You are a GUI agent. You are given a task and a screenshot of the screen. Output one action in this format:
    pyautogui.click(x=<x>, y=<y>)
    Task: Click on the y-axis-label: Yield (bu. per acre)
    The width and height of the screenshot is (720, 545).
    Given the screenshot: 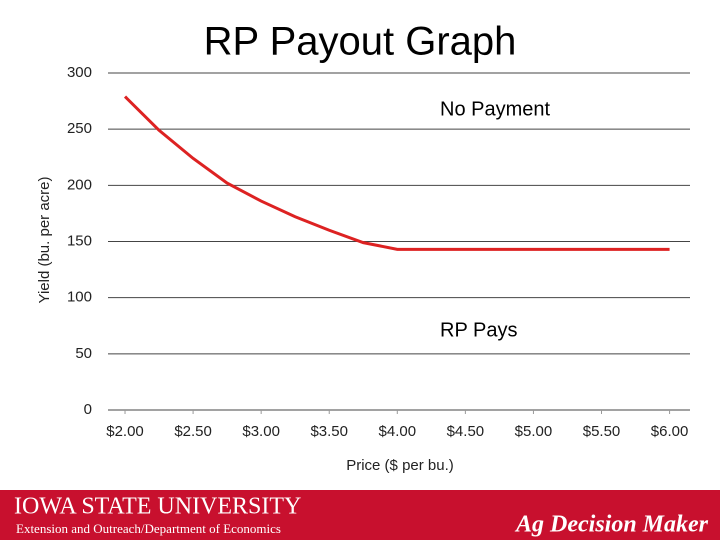 What is the action you would take?
    pyautogui.click(x=44, y=239)
    